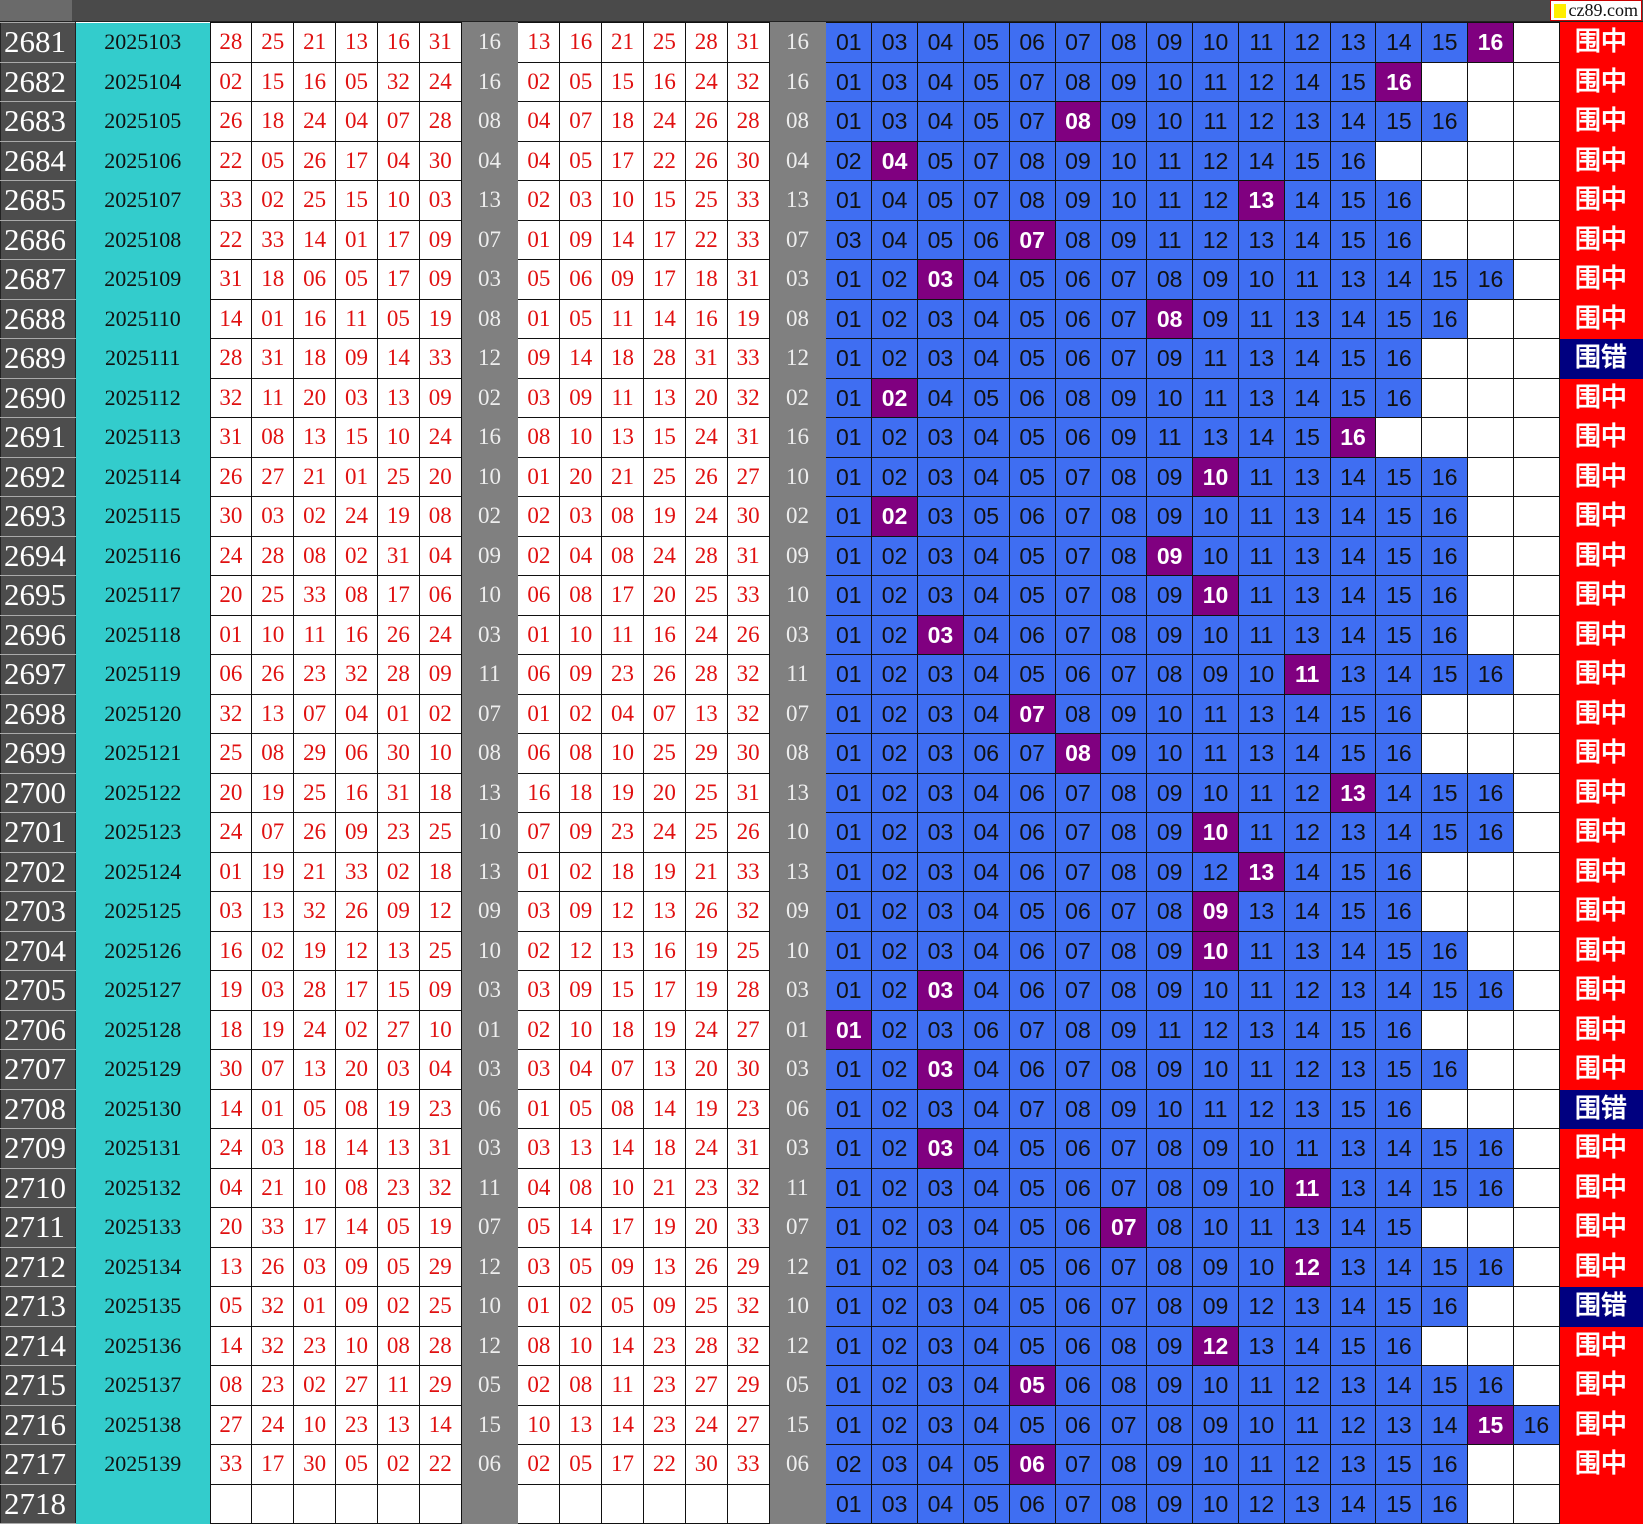  I want to click on sorted-red-cell: 23, so click(748, 1108).